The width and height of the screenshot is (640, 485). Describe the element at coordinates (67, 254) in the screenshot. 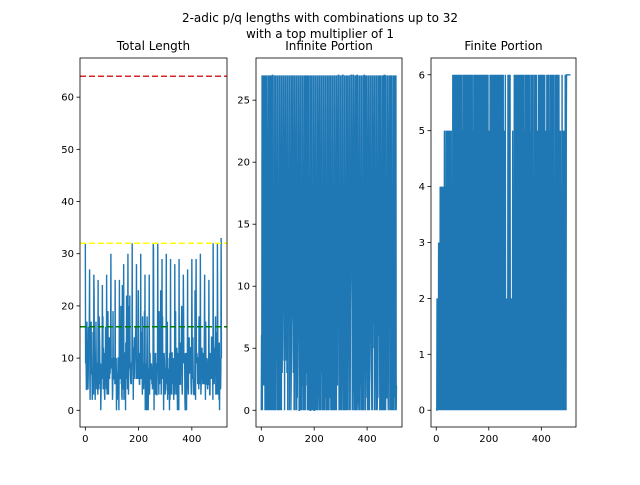

I see `y-tick-label: 30` at that location.